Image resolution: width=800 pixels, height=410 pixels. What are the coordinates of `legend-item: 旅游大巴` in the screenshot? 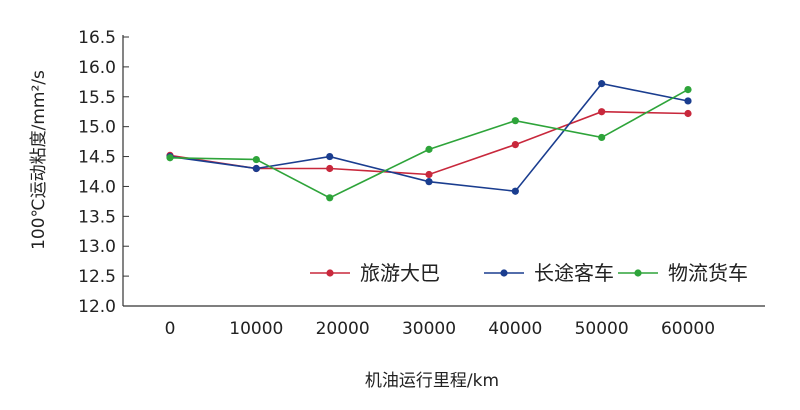 It's located at (375, 273).